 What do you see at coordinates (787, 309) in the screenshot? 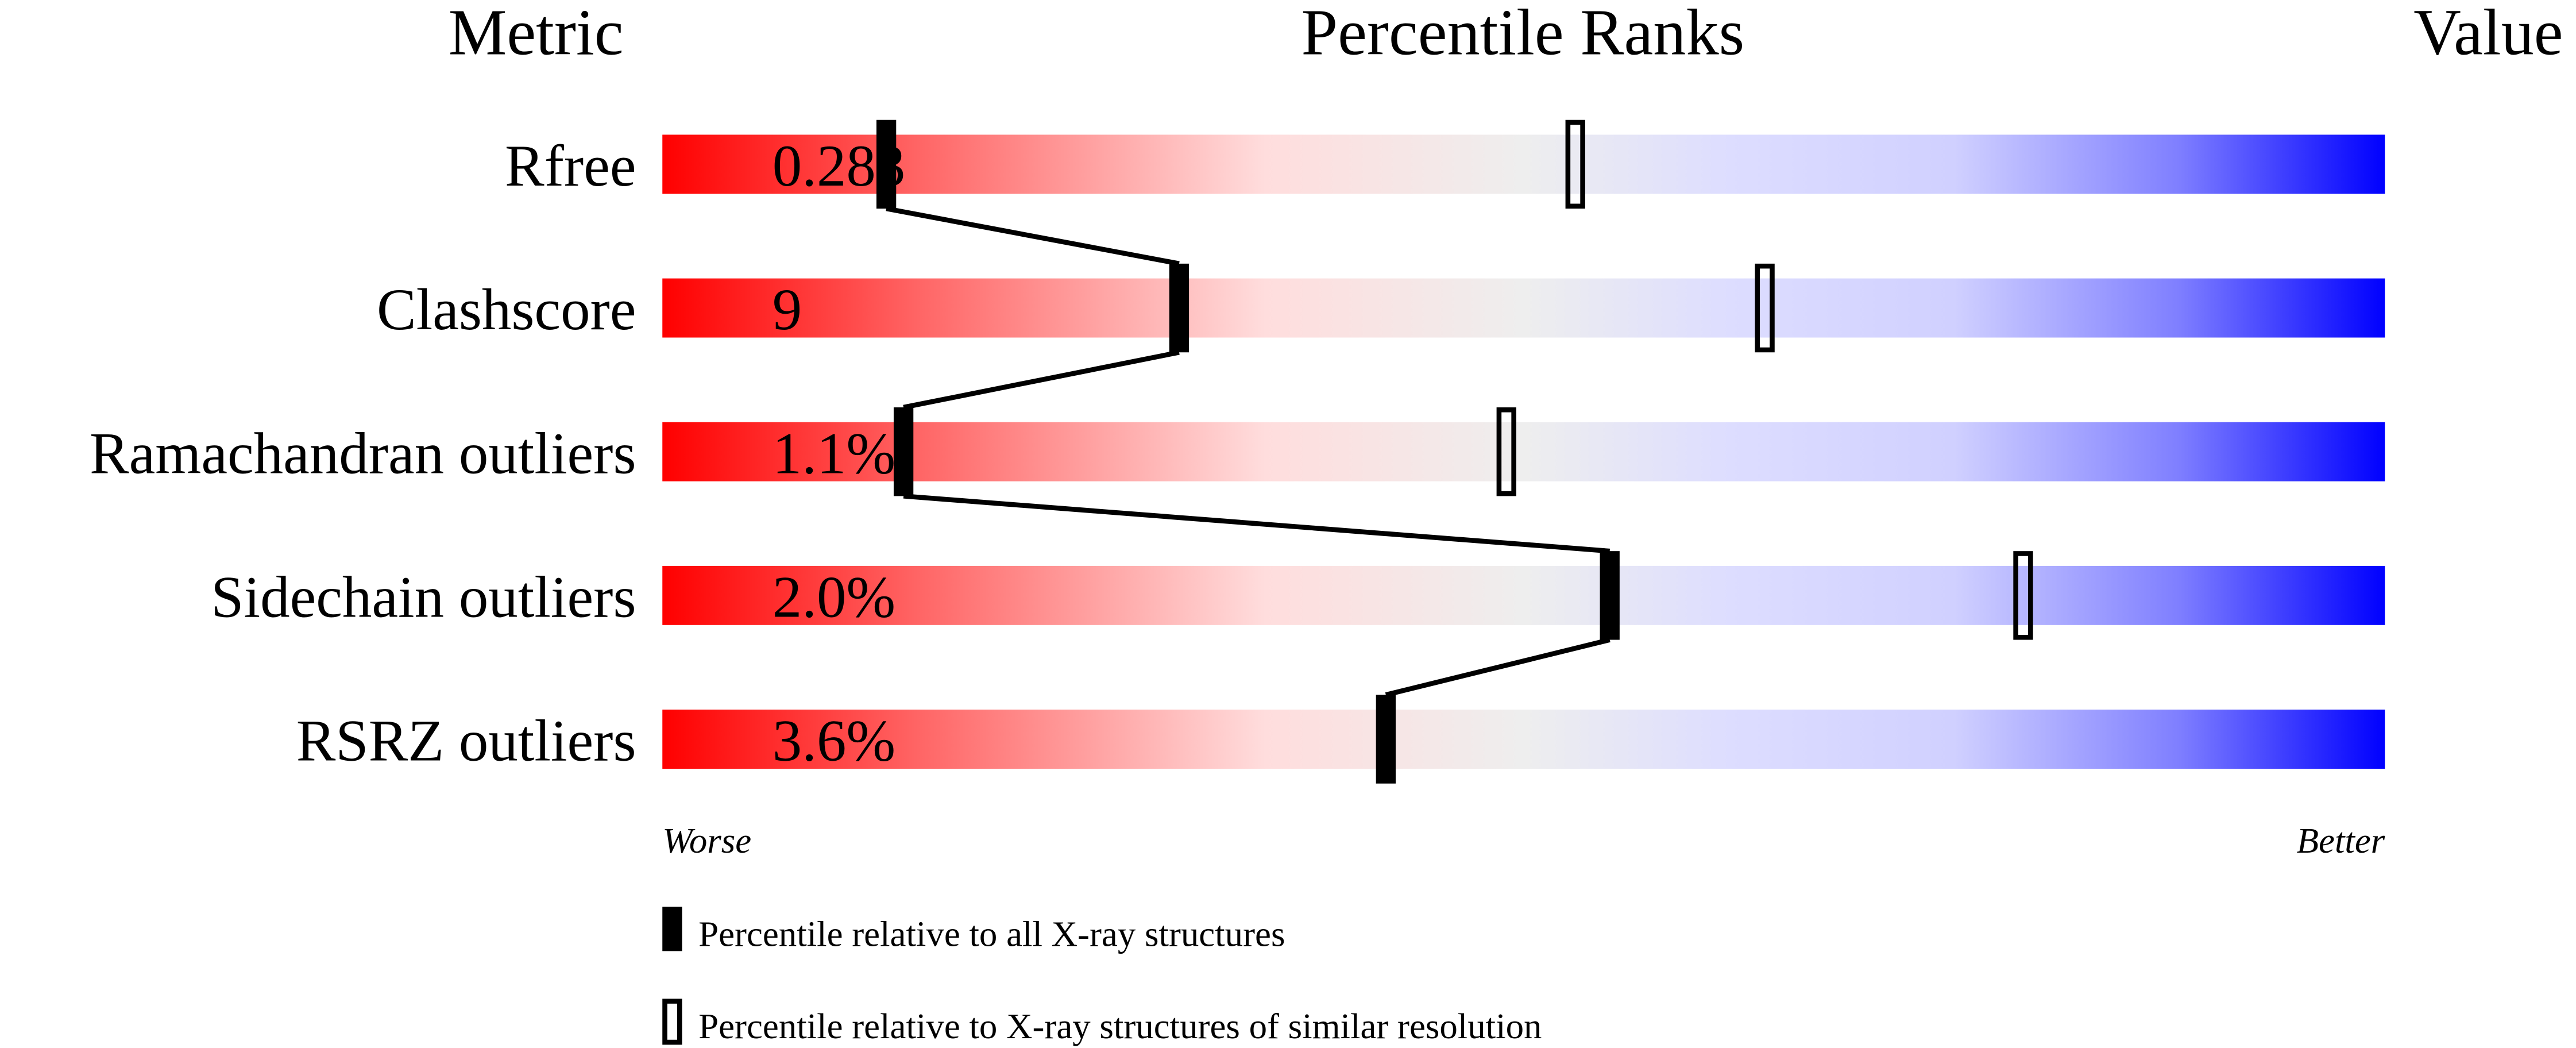
I see `metric-value: 9` at bounding box center [787, 309].